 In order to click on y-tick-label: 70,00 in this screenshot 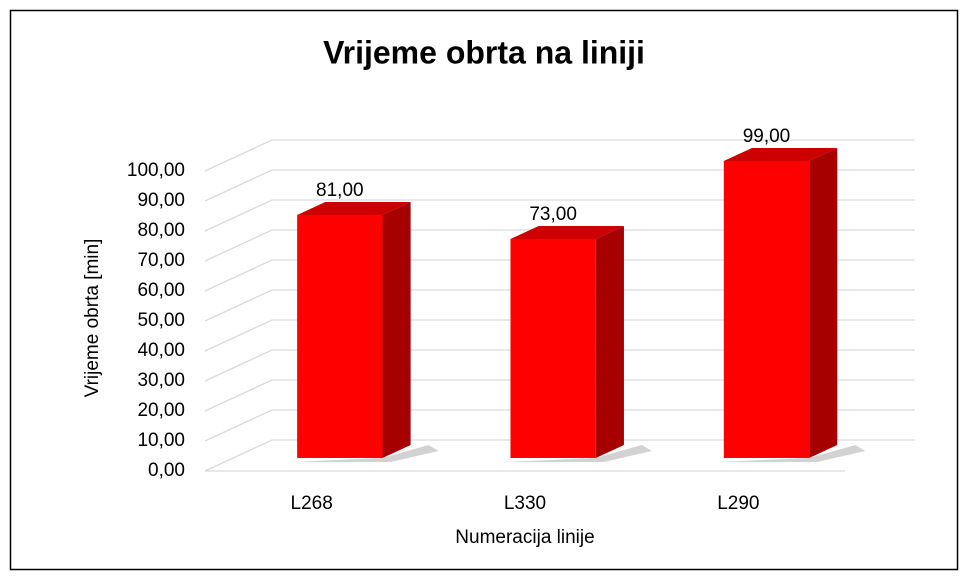, I will do `click(161, 260)`.